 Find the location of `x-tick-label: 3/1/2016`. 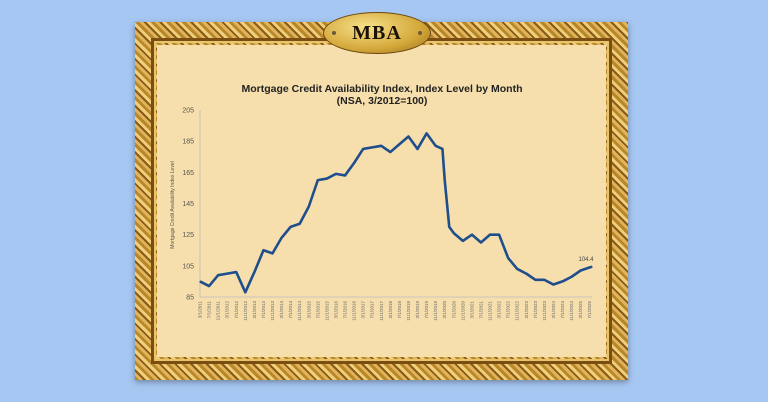

x-tick-label: 3/1/2016 is located at coordinates (335, 310).